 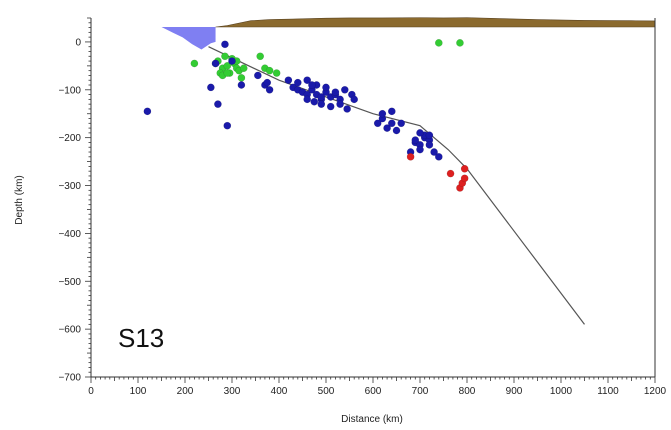 What do you see at coordinates (514, 391) in the screenshot?
I see `x-tick-label: 900` at bounding box center [514, 391].